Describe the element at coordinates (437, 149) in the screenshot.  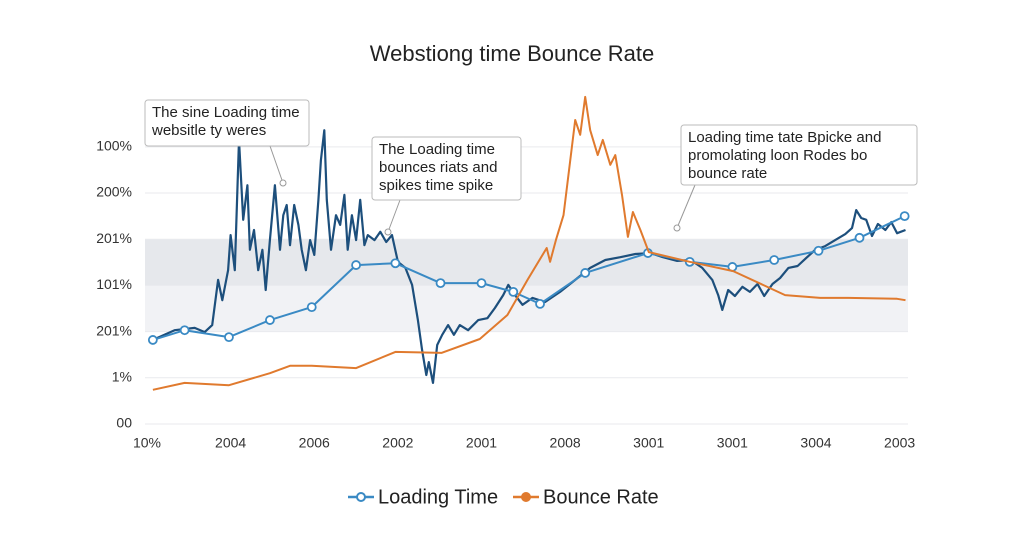
I see `annotation-text: The Loading time` at that location.